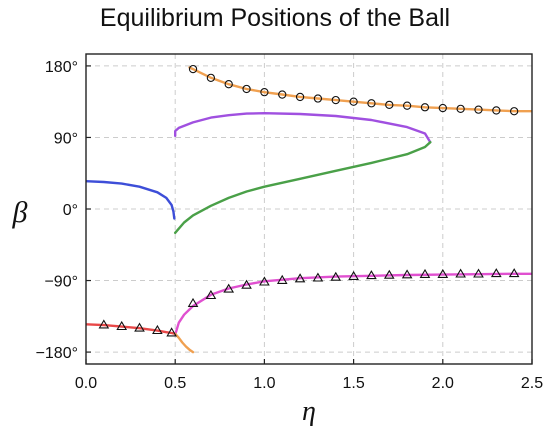 The width and height of the screenshot is (550, 432). I want to click on y-tick-label: 90°, so click(66, 138).